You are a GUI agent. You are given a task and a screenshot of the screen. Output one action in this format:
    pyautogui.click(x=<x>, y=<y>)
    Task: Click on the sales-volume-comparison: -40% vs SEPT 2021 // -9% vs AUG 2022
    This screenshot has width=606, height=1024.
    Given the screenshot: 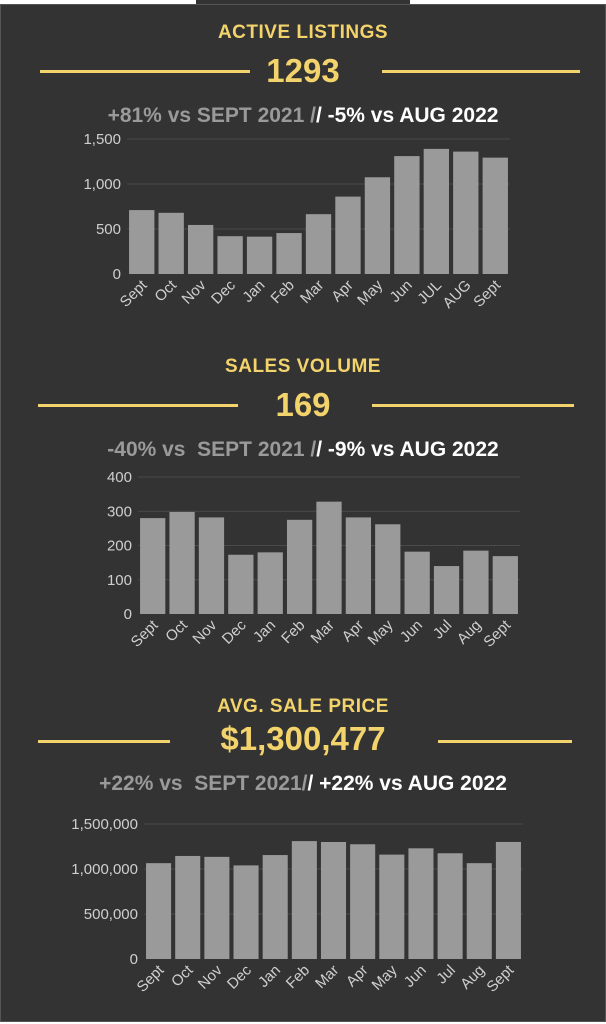 What is the action you would take?
    pyautogui.click(x=303, y=450)
    